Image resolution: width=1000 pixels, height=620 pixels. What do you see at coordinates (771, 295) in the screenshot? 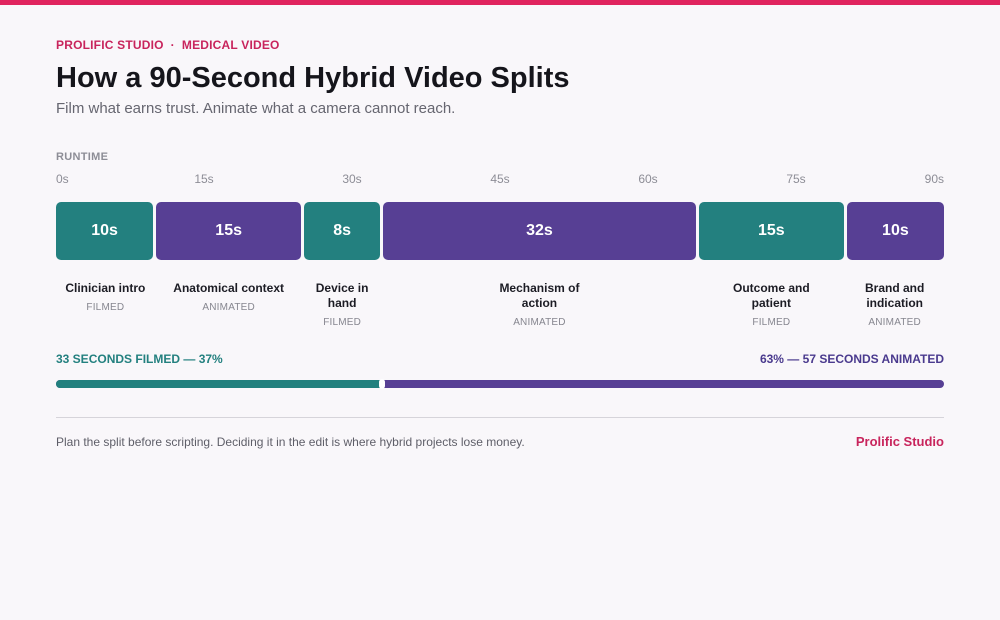
I see `segment-name: Outcome and patient` at bounding box center [771, 295].